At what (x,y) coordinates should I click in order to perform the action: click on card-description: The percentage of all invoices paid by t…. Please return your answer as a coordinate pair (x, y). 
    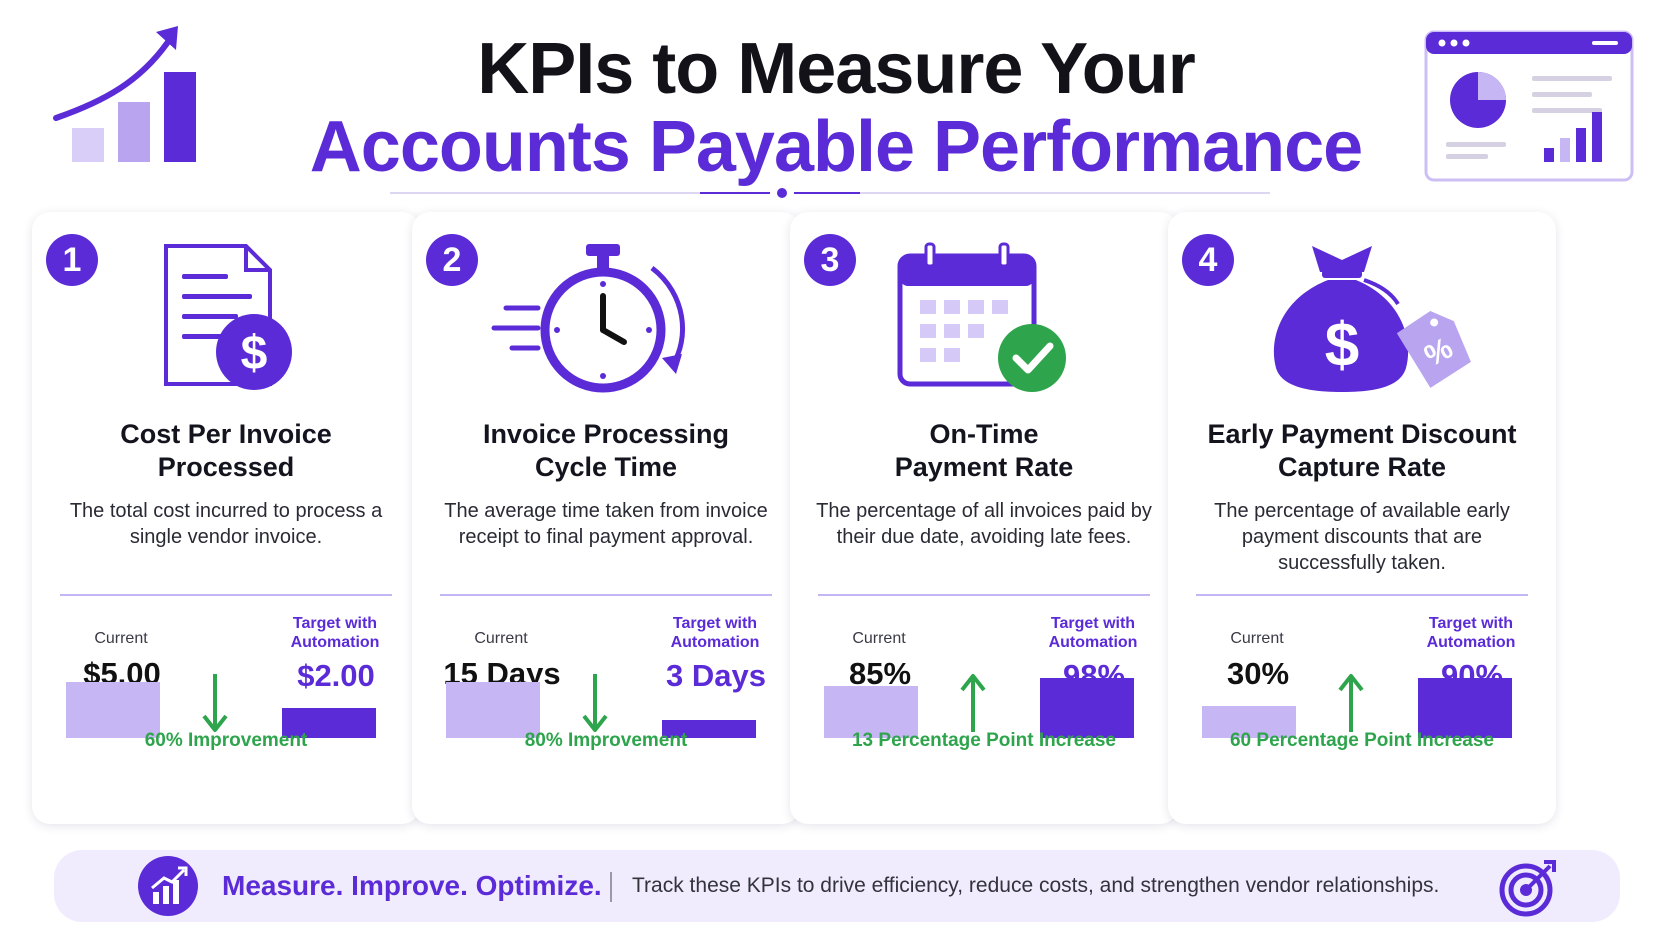
    Looking at the image, I should click on (984, 524).